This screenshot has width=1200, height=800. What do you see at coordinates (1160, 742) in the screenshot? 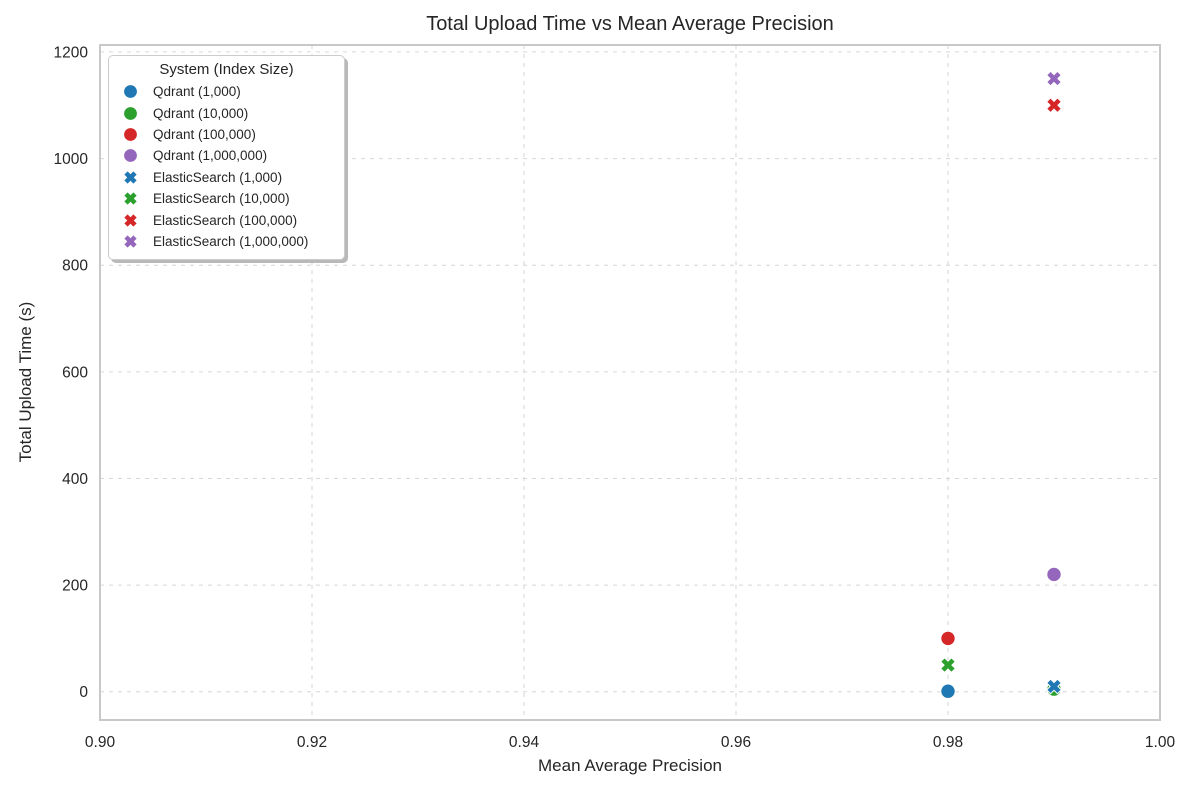
I see `x-tick-label: 1.00` at bounding box center [1160, 742].